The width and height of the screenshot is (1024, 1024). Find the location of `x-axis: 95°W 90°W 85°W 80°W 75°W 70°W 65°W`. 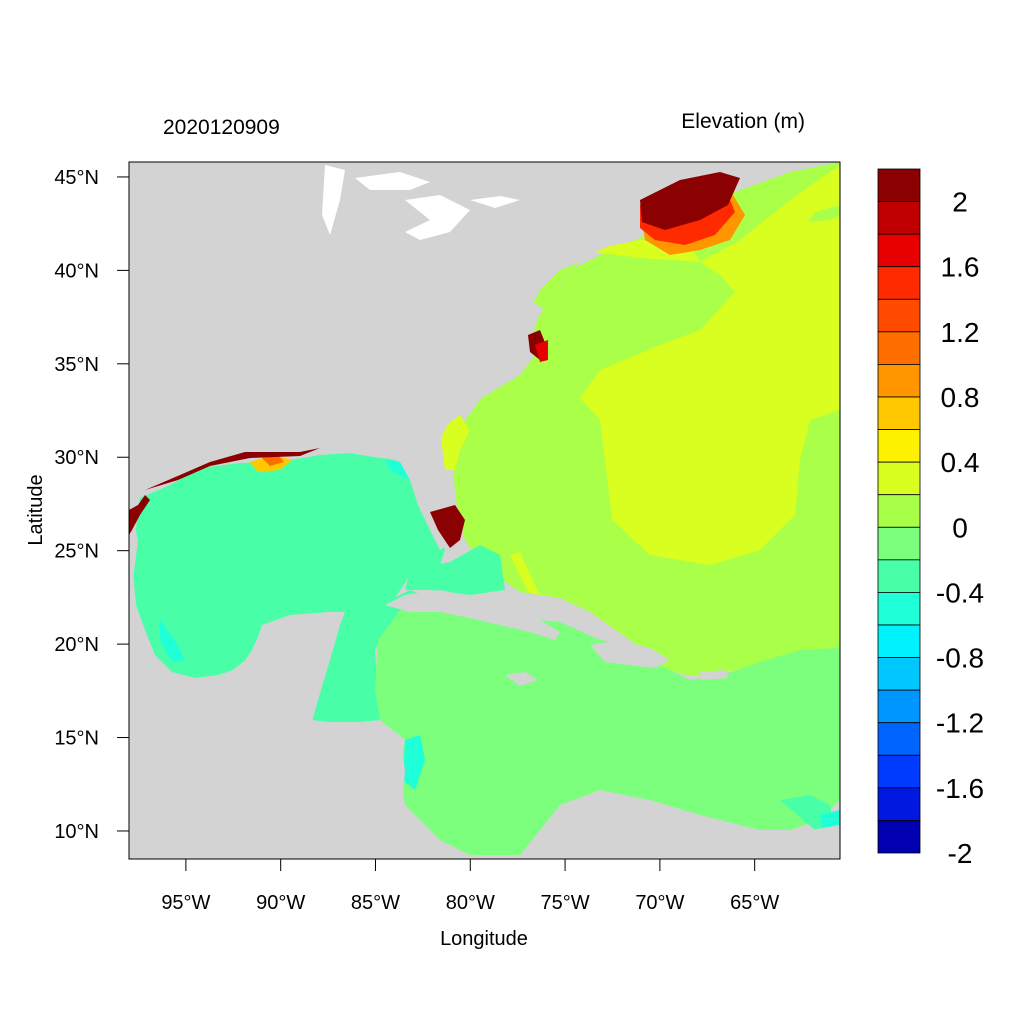

x-axis: 95°W 90°W 85°W 80°W 75°W 70°W 65°W is located at coordinates (470, 886).